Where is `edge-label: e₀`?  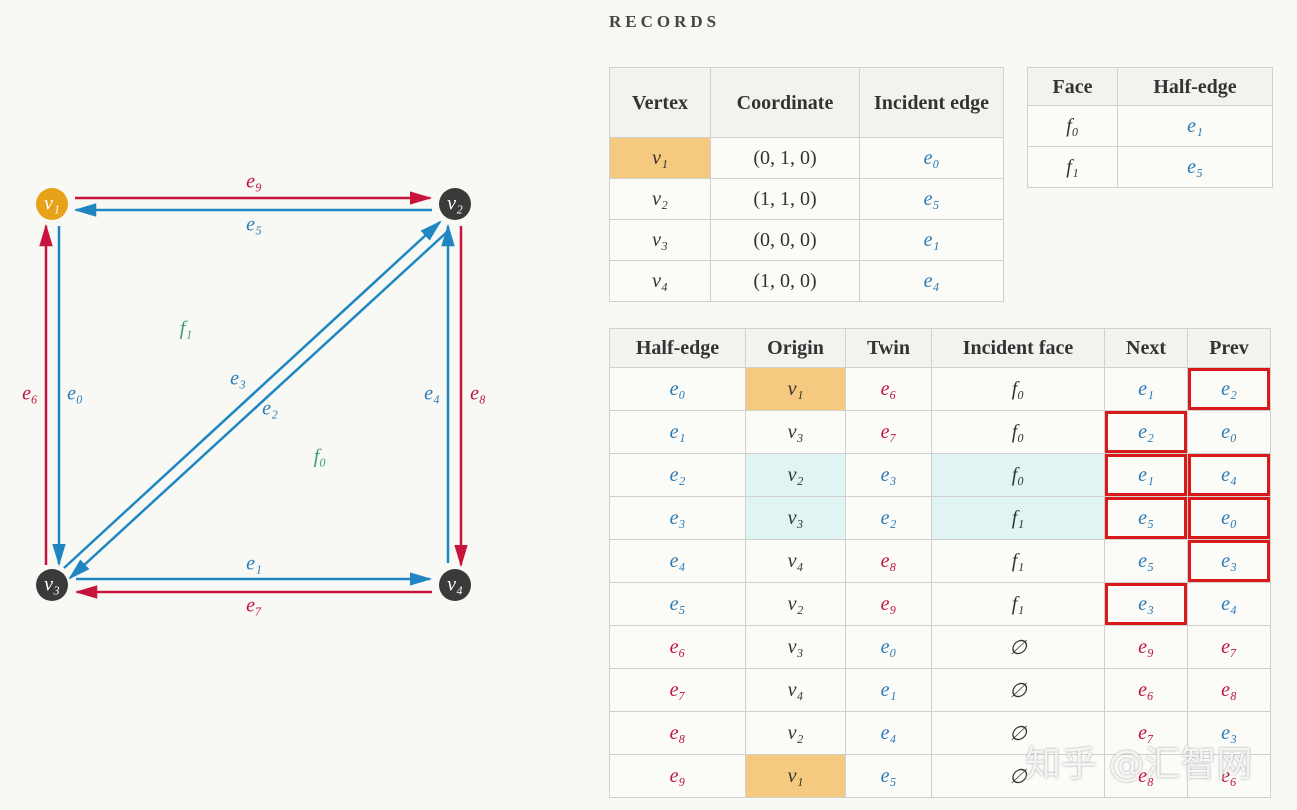
edge-label: e₀ is located at coordinates (75, 394).